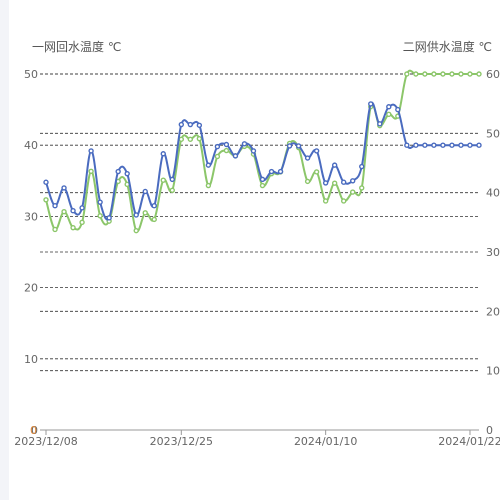 Image resolution: width=500 pixels, height=500 pixels. What do you see at coordinates (493, 371) in the screenshot?
I see `right-tick-label: 10` at bounding box center [493, 371].